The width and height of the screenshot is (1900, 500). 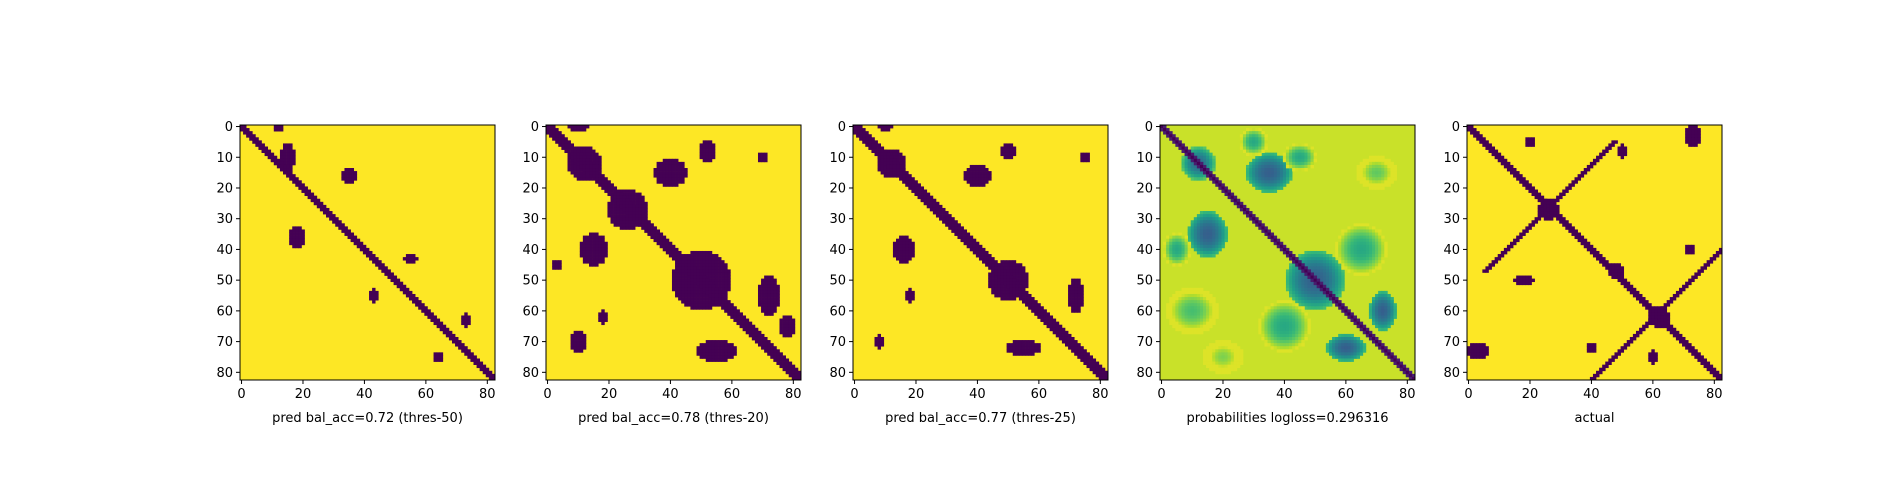 I want to click on panel-caption: pred bal_acc=0.72 (thres-50), so click(x=367, y=418).